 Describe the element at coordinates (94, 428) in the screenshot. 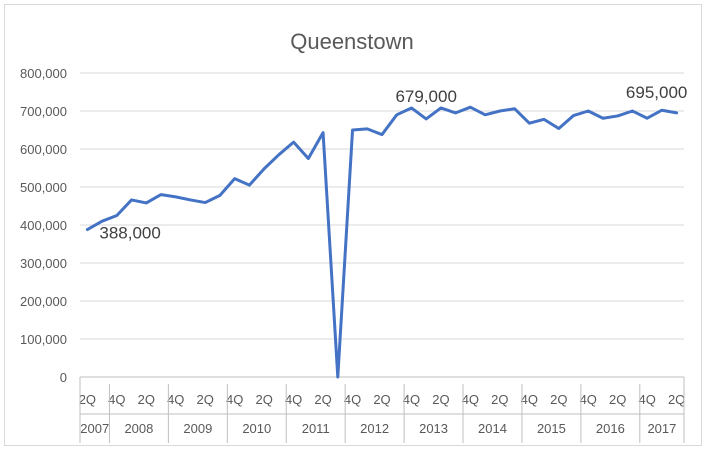

I see `x-year-label: 2007` at that location.